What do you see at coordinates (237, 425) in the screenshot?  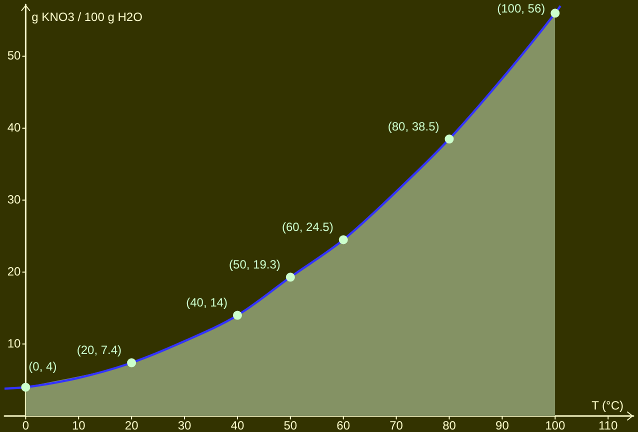 I see `x-tick-label: 40` at bounding box center [237, 425].